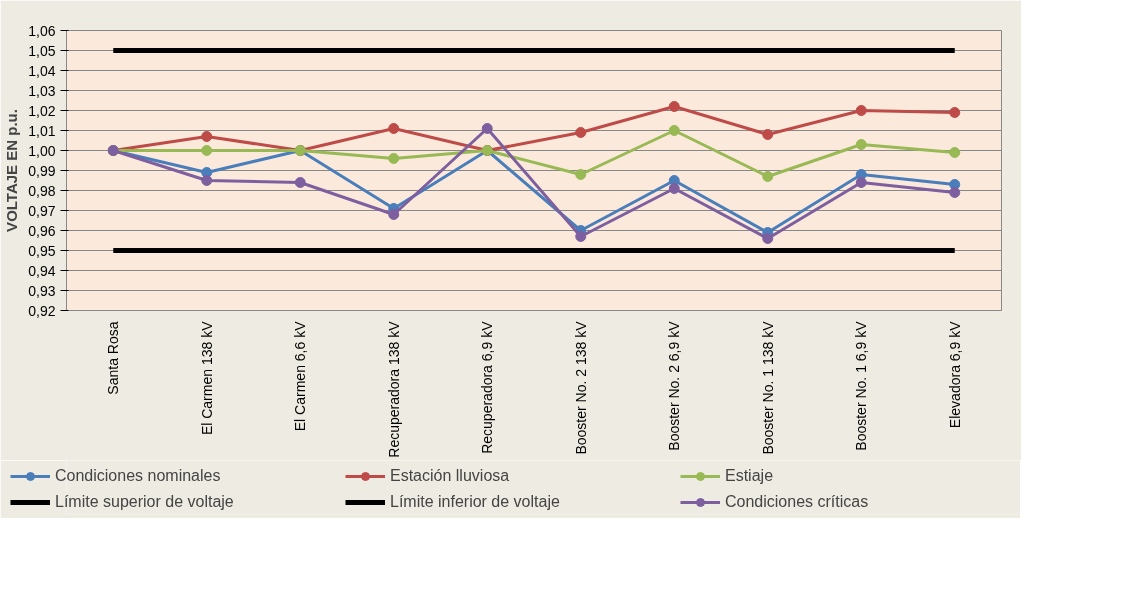  Describe the element at coordinates (42, 170) in the screenshot. I see `y-tick-label: 0,99` at that location.